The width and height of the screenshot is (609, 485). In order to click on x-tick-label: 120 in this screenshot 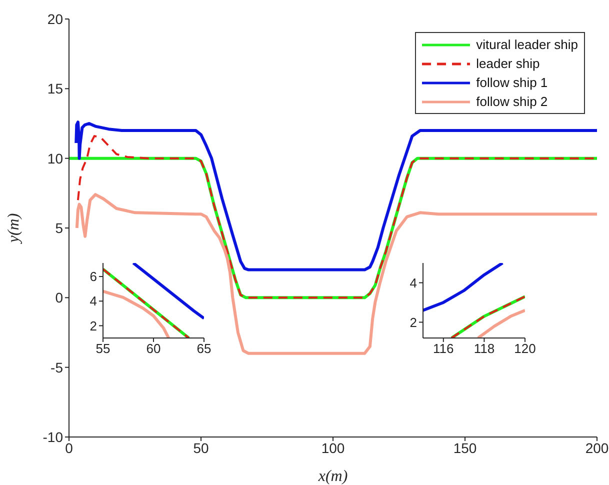, I will do `click(525, 348)`.